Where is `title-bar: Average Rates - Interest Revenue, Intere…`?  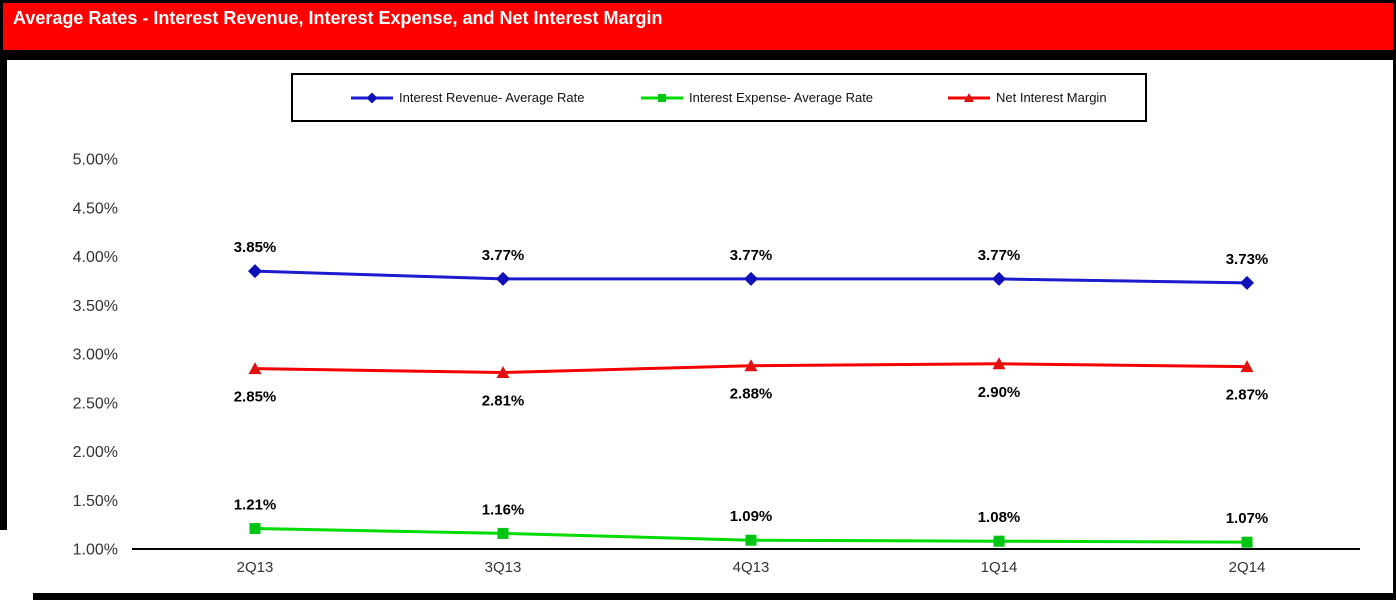 title-bar: Average Rates - Interest Revenue, Intere… is located at coordinates (698, 26).